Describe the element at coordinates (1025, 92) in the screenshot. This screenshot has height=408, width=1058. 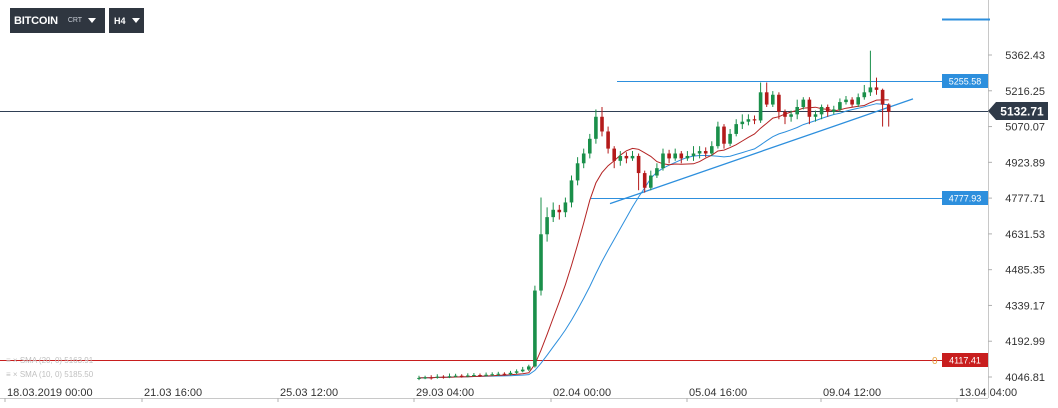
I see `y-tick-label: 5216.25` at that location.